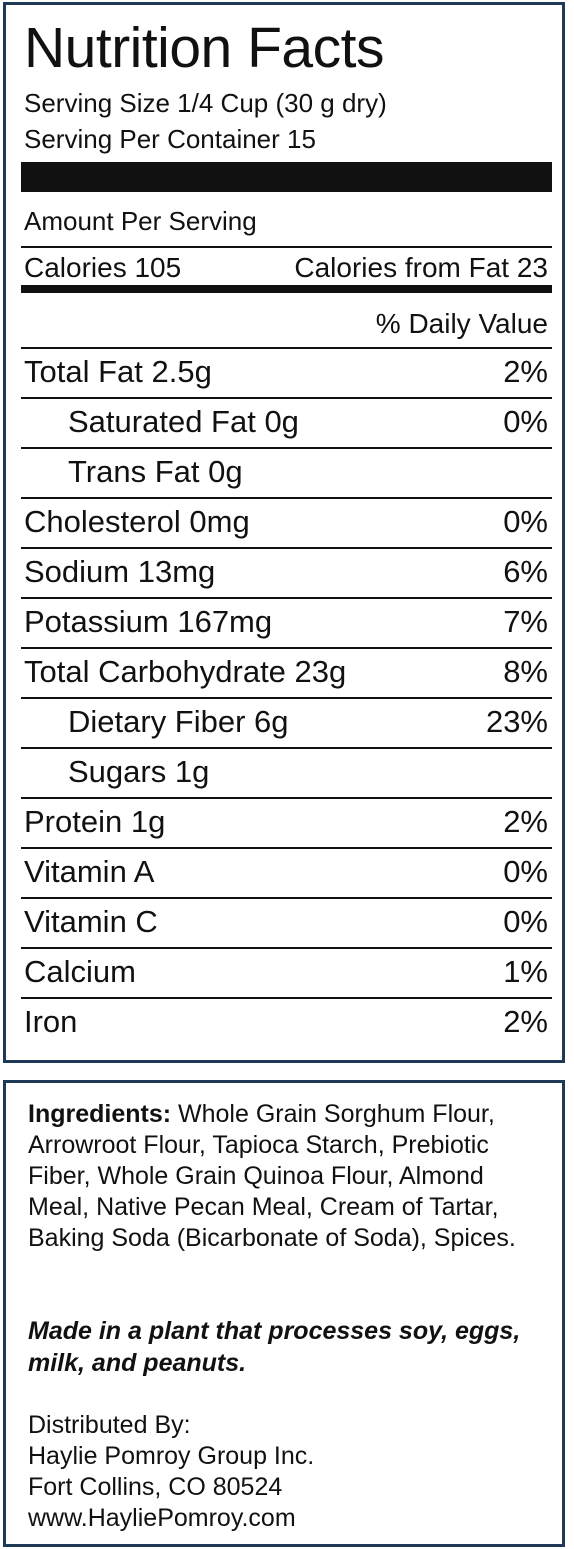  Describe the element at coordinates (286, 622) in the screenshot. I see `nutrient-row: Potassium 167mg 7%` at that location.